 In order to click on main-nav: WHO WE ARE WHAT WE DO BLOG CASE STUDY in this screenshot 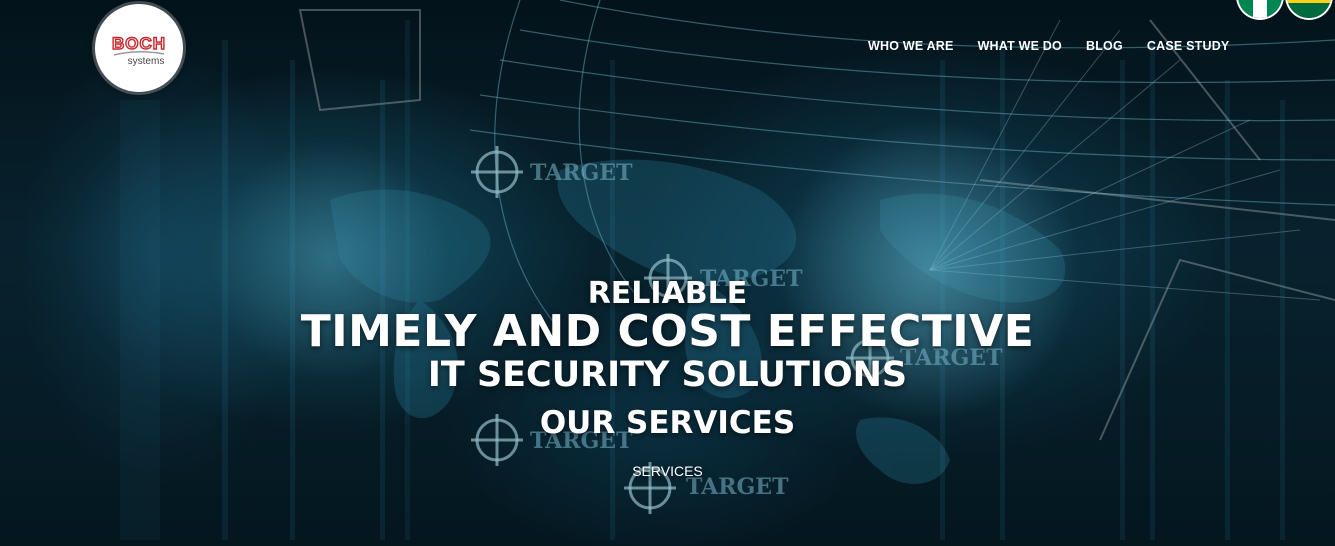, I will do `click(1060, 46)`.